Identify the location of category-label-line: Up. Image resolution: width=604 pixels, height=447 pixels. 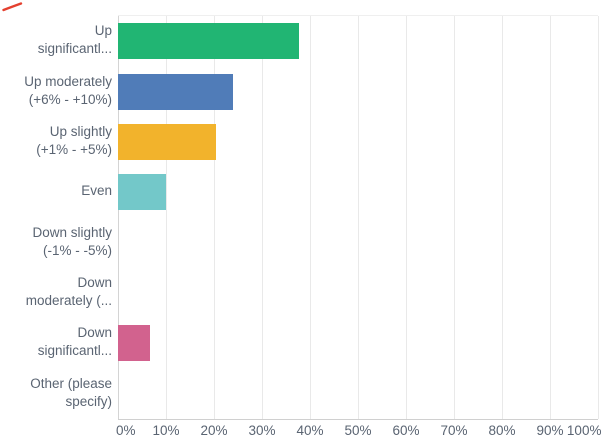
(103, 31).